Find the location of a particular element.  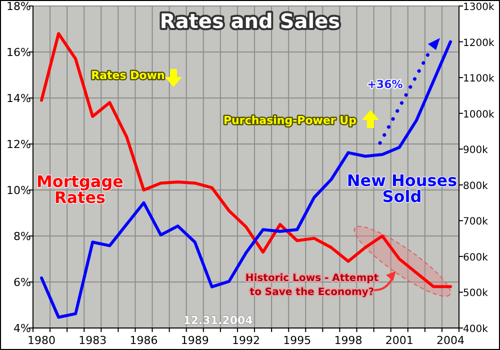

y2-tick-label: 1200k is located at coordinates (478, 43).